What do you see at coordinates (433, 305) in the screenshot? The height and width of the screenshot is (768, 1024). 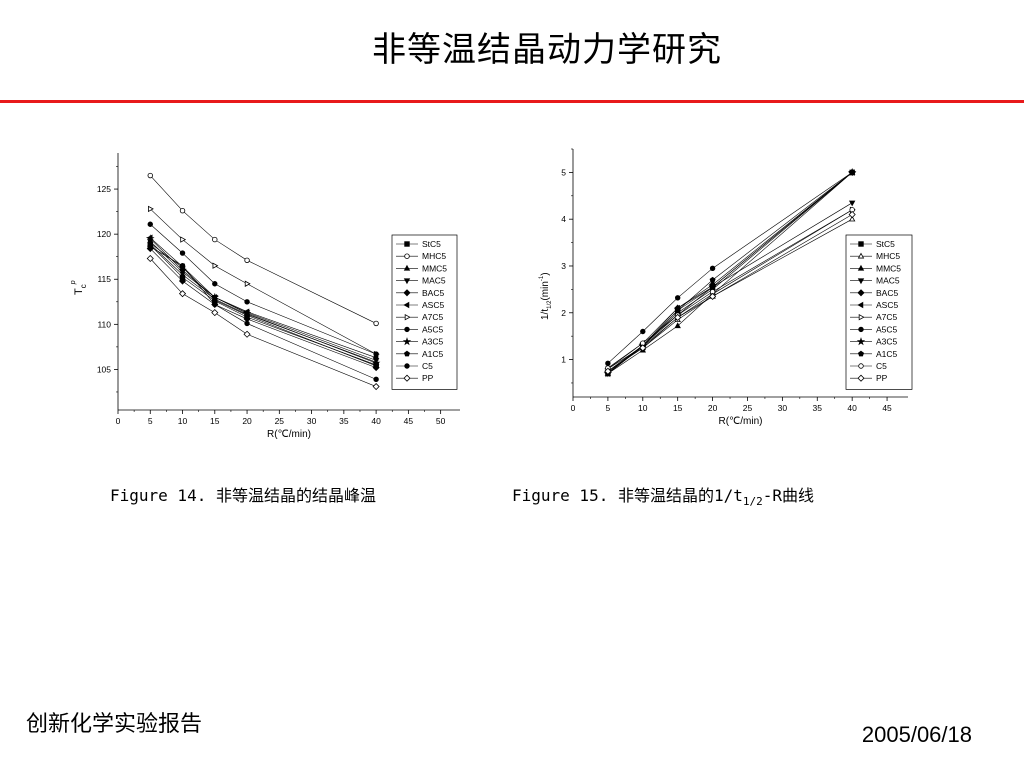 I see `chart14-legend-label: ASC5` at bounding box center [433, 305].